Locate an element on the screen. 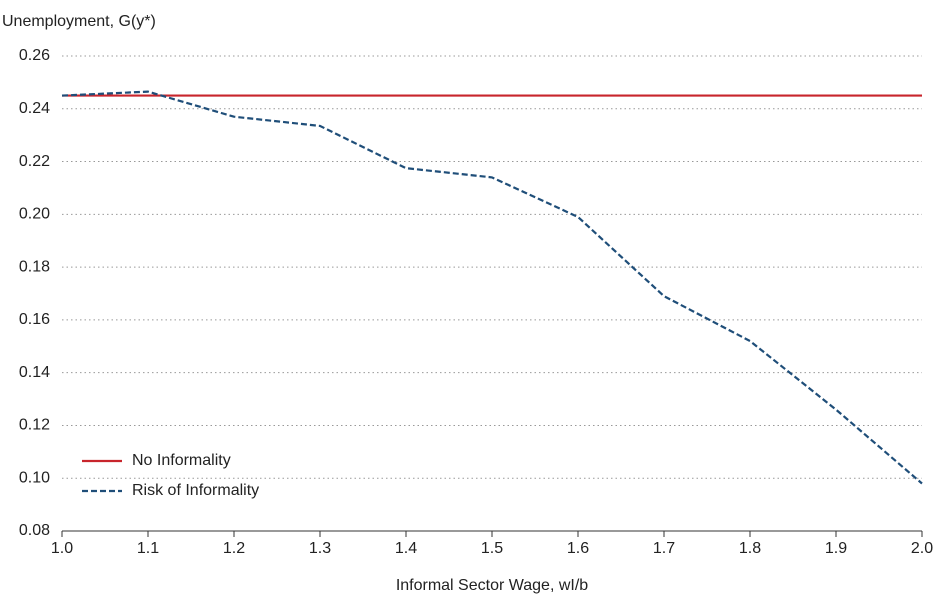 This screenshot has height=600, width=938. y-tick-label: 0.18 is located at coordinates (34, 266).